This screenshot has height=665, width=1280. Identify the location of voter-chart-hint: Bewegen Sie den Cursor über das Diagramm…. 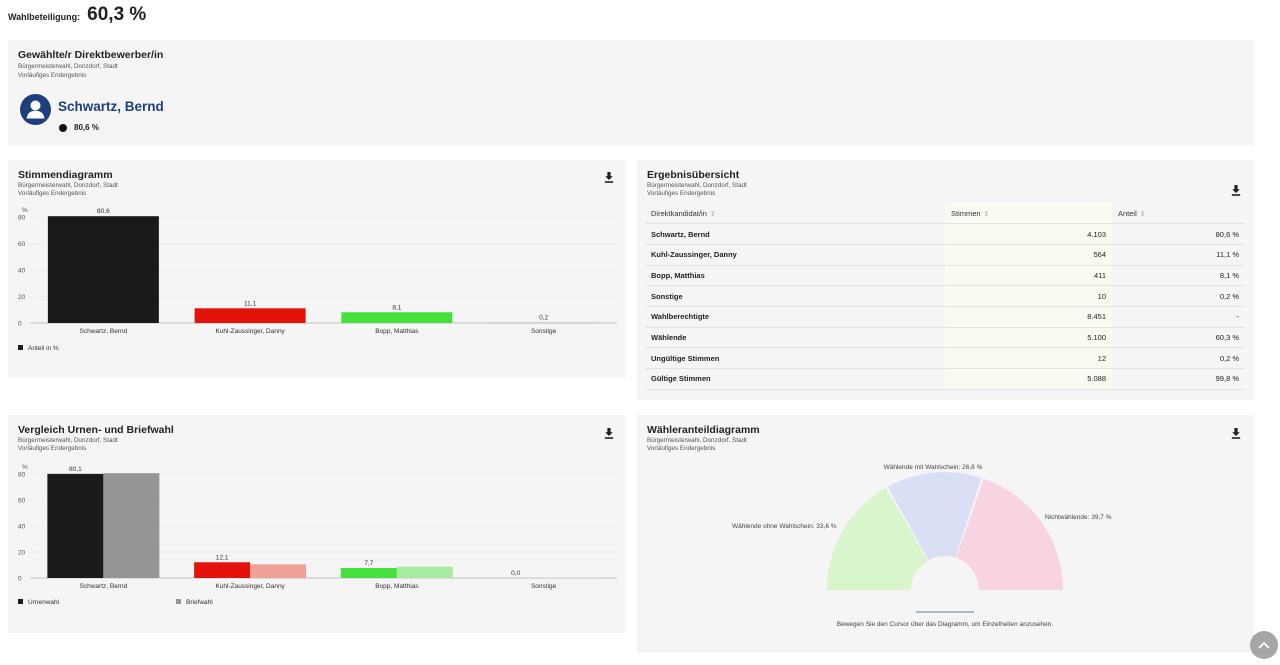
(945, 624).